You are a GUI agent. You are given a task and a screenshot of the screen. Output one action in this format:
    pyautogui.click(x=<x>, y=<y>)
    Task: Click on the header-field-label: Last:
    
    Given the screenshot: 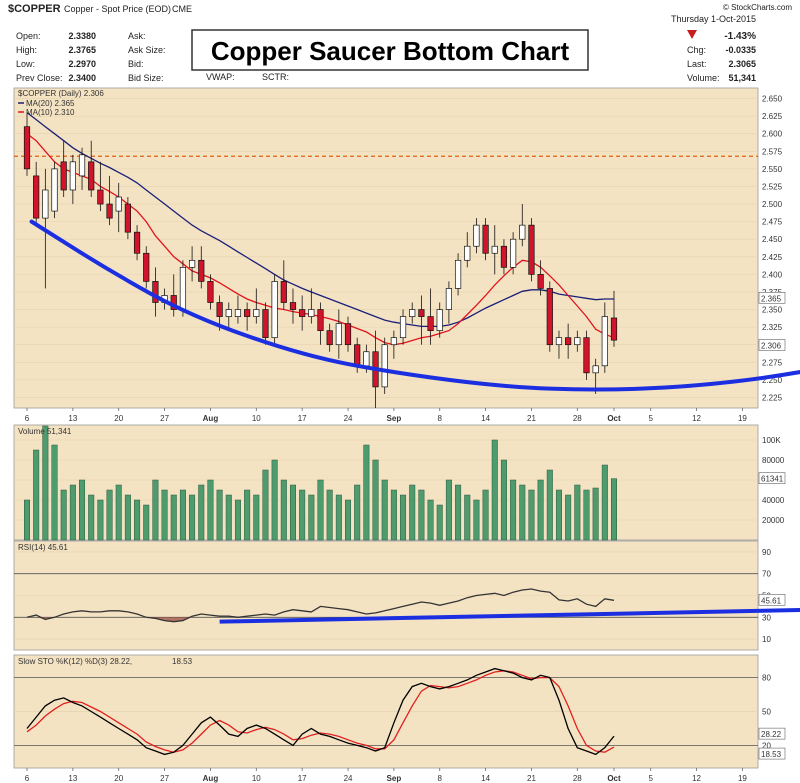 What is the action you would take?
    pyautogui.click(x=697, y=64)
    